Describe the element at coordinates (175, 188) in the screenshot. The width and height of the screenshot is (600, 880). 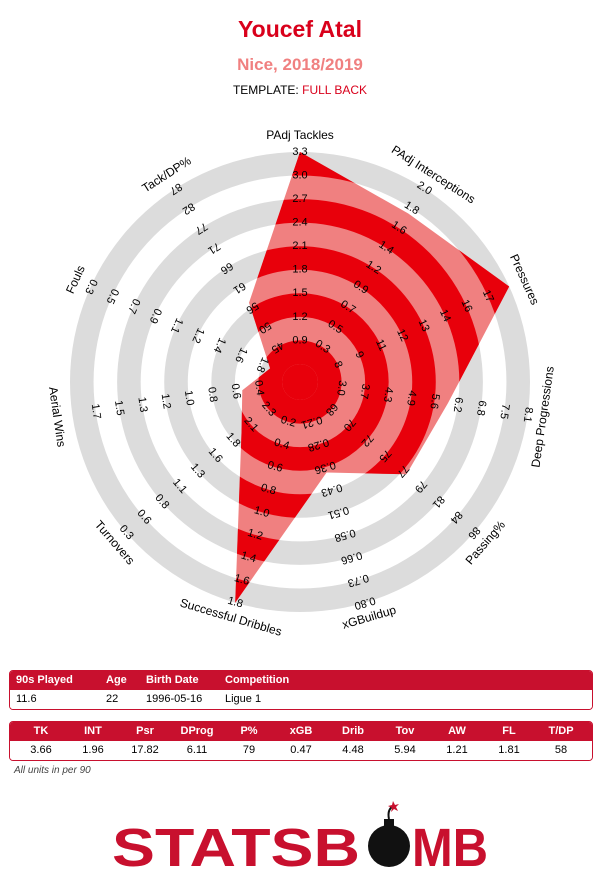
I see `tick-label: 87` at that location.